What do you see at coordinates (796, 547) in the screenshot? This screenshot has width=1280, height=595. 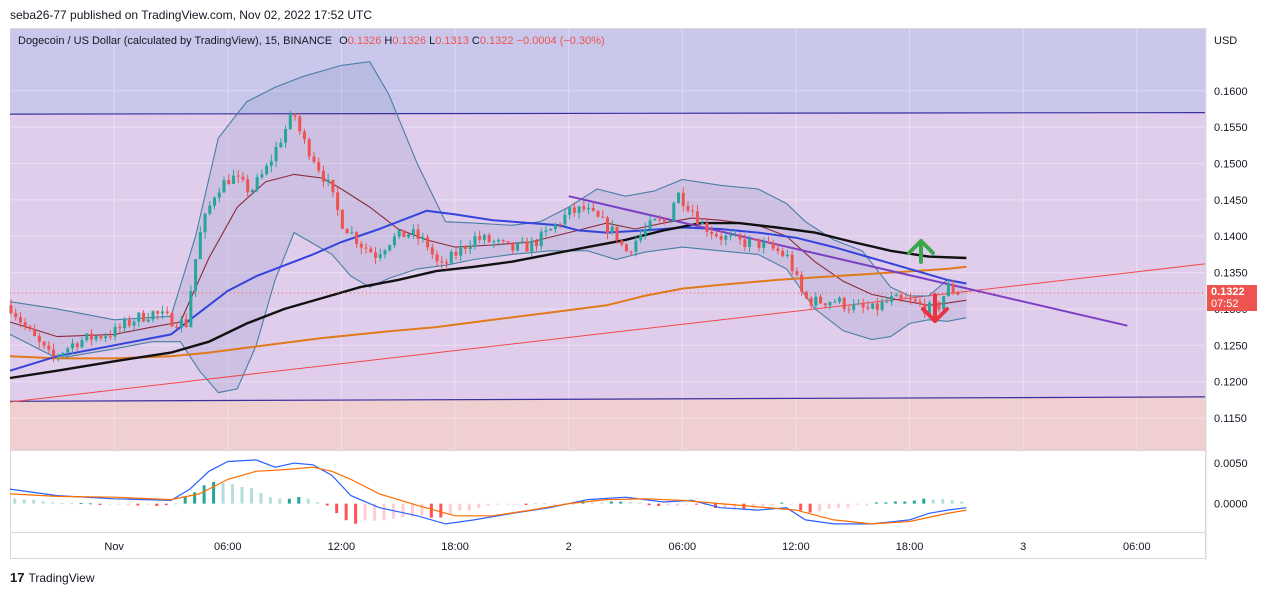 I see `time-tick-label: 12:00` at bounding box center [796, 547].